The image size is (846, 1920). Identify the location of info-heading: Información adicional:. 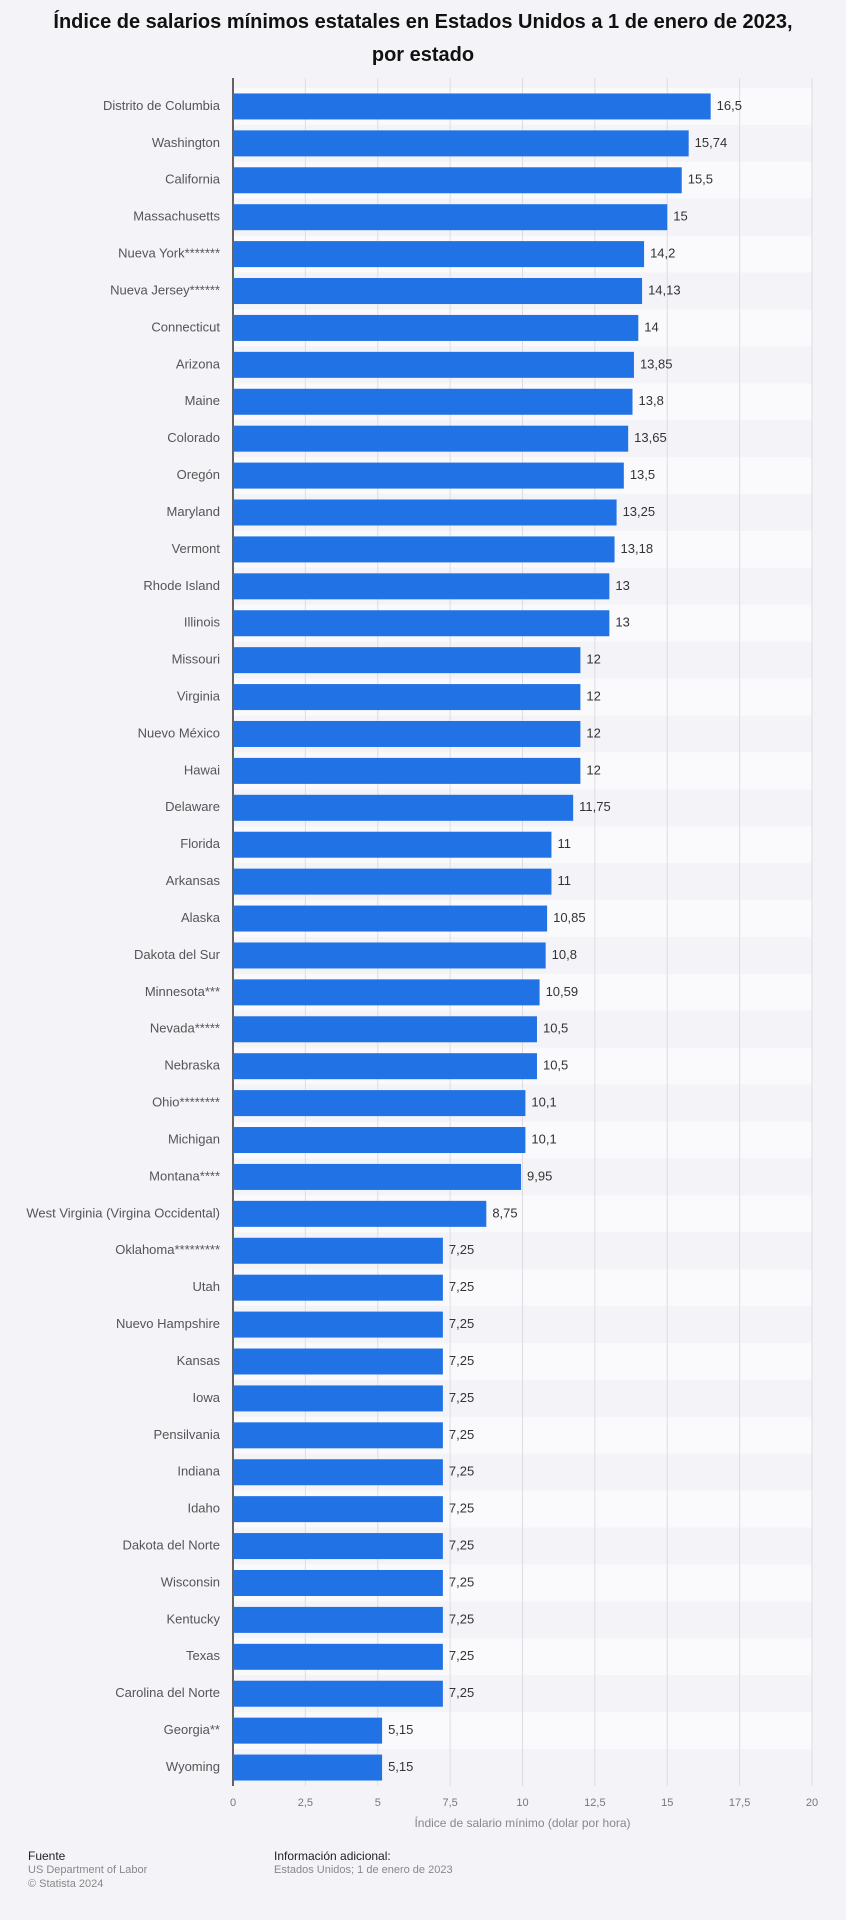
(332, 1856).